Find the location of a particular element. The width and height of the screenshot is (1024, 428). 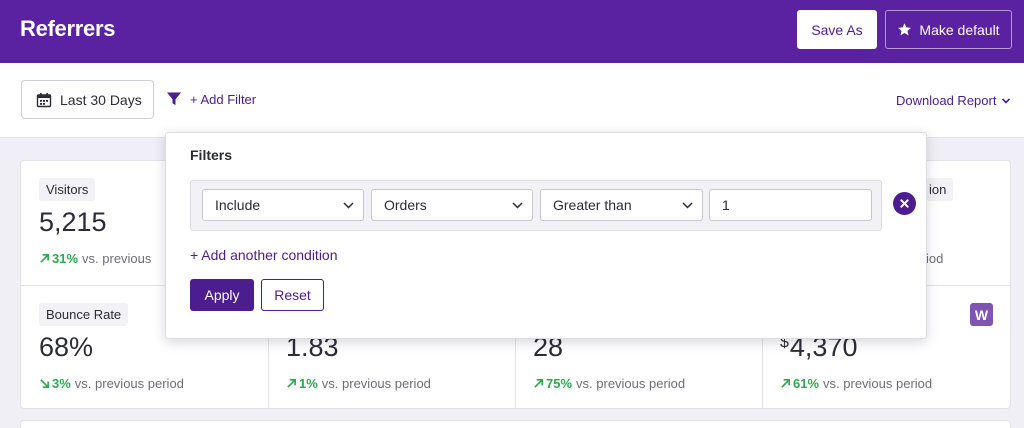

reset-button: Reset is located at coordinates (292, 295).